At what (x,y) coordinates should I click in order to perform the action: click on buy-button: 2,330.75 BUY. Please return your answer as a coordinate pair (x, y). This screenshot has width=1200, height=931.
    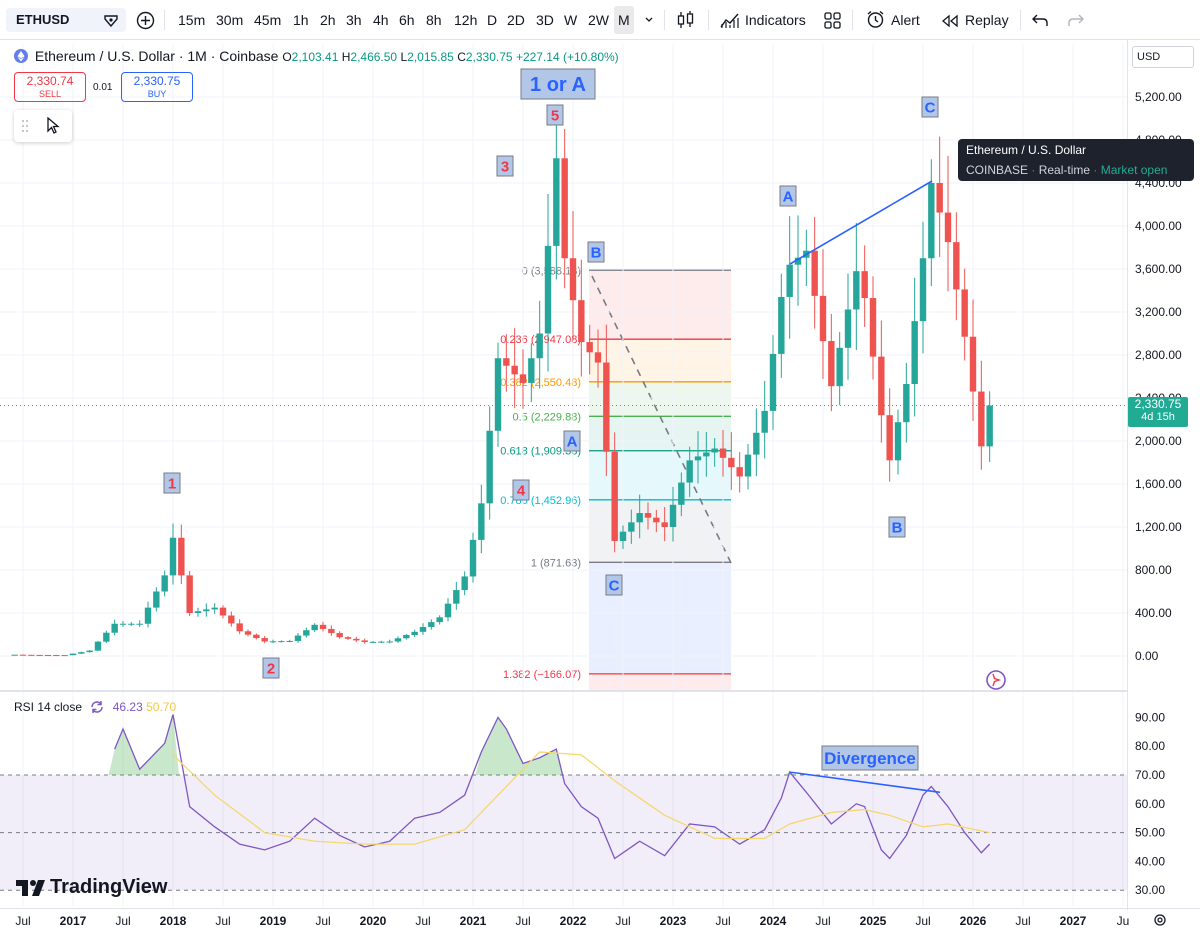
    Looking at the image, I should click on (157, 87).